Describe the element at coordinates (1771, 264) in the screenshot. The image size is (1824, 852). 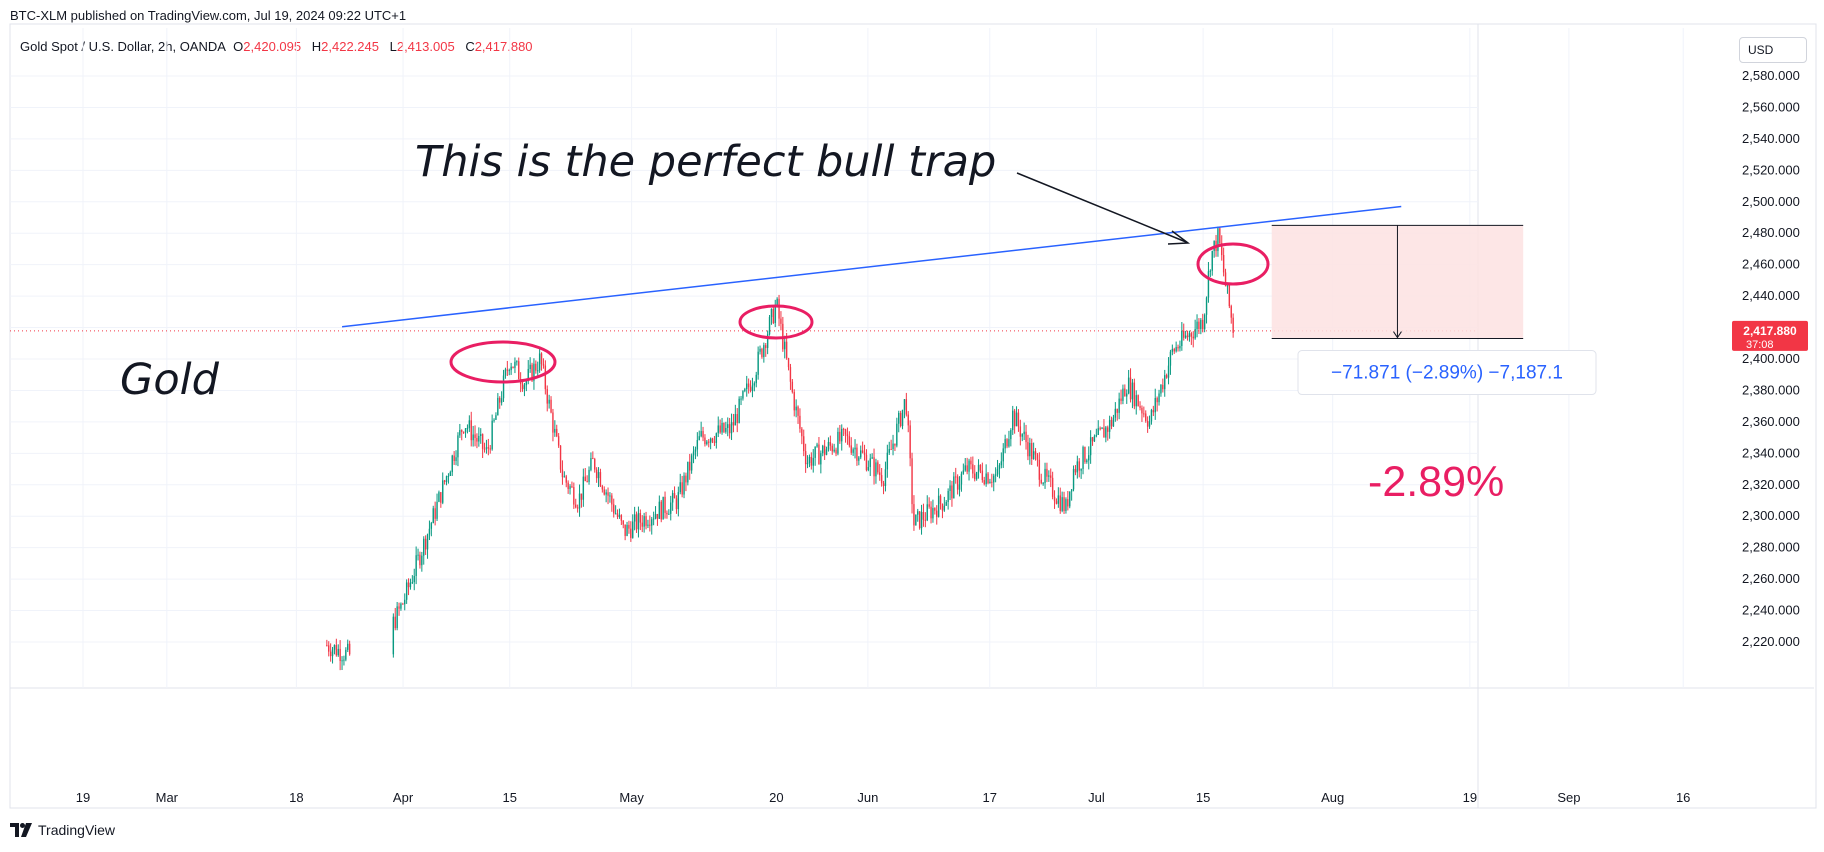
I see `y-tick-label: 2,460.000` at that location.